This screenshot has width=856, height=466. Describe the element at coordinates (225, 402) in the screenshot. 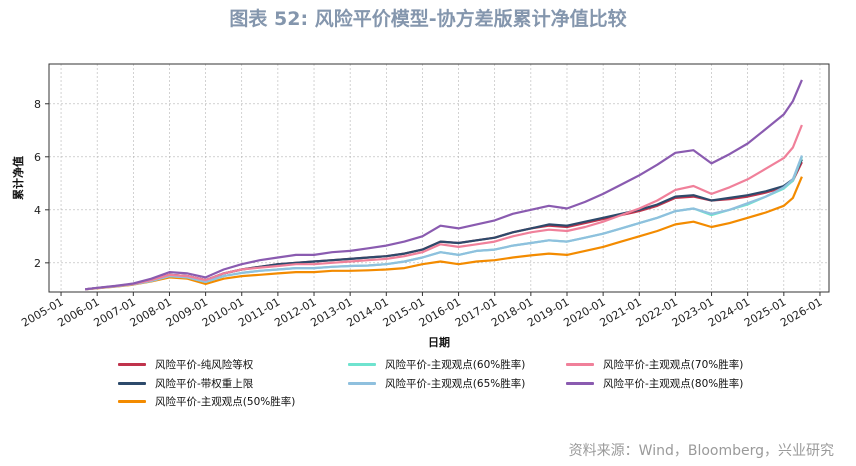

I see `legend-label: 风险平价-主观观点(50%胜率)` at that location.